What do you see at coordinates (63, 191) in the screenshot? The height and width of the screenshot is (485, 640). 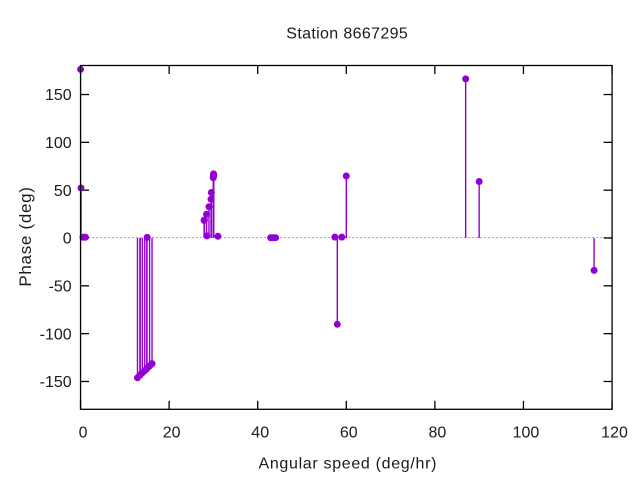 I see `svg-text: 50` at bounding box center [63, 191].